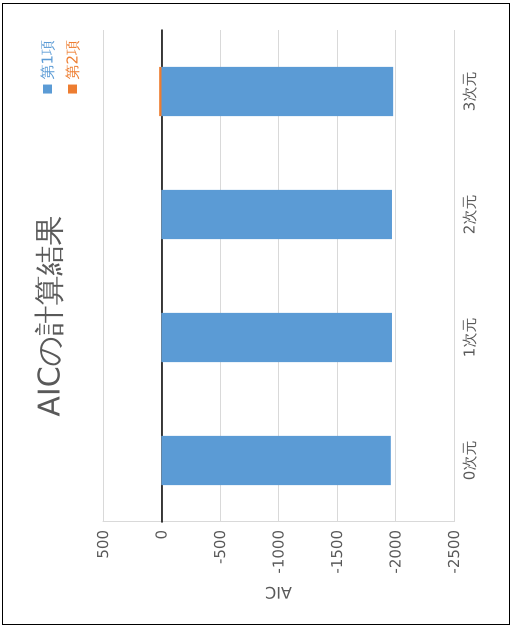  What do you see at coordinates (103, 544) in the screenshot?
I see `x-tick-label: 500` at bounding box center [103, 544].